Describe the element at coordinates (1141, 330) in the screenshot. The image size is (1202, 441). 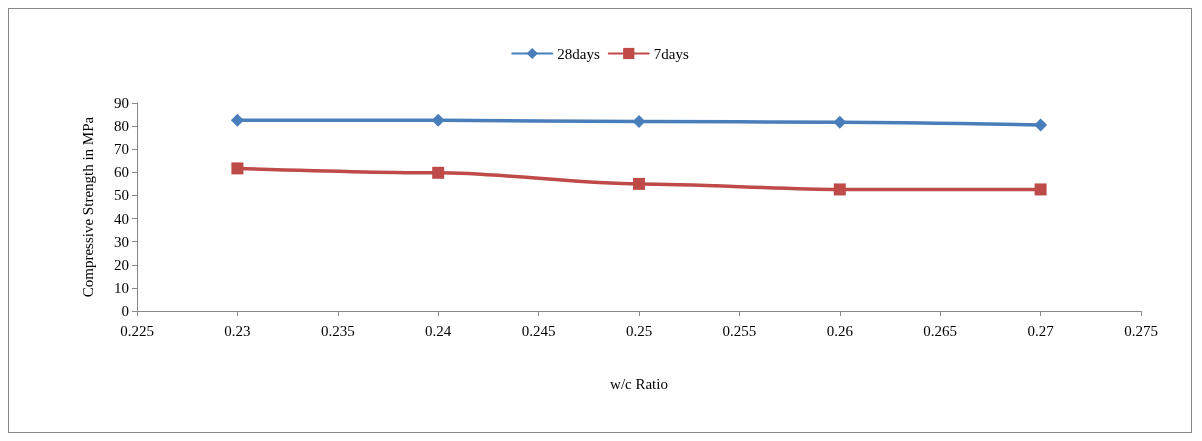
I see `x-tick-label: 0.275` at that location.